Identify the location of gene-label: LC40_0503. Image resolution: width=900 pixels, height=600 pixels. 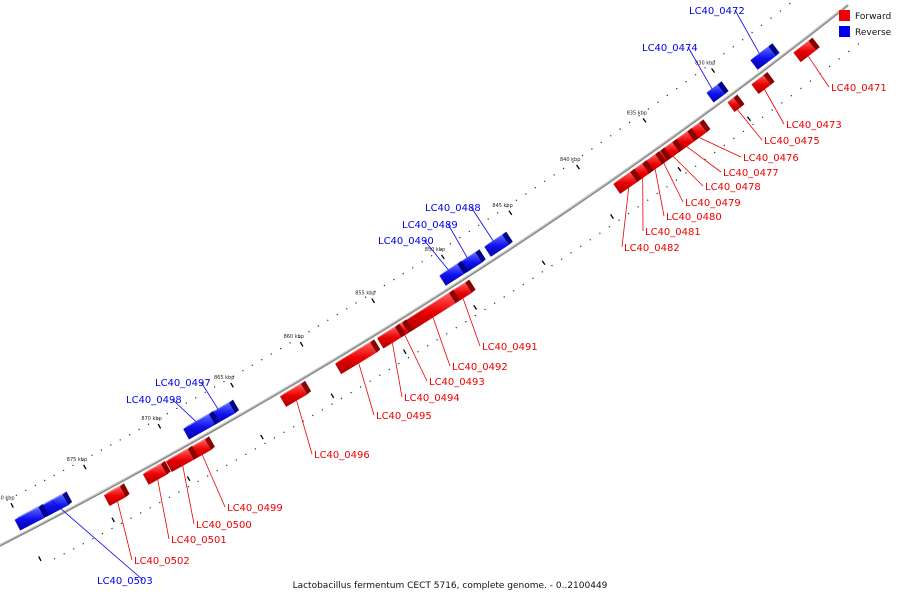
(125, 581).